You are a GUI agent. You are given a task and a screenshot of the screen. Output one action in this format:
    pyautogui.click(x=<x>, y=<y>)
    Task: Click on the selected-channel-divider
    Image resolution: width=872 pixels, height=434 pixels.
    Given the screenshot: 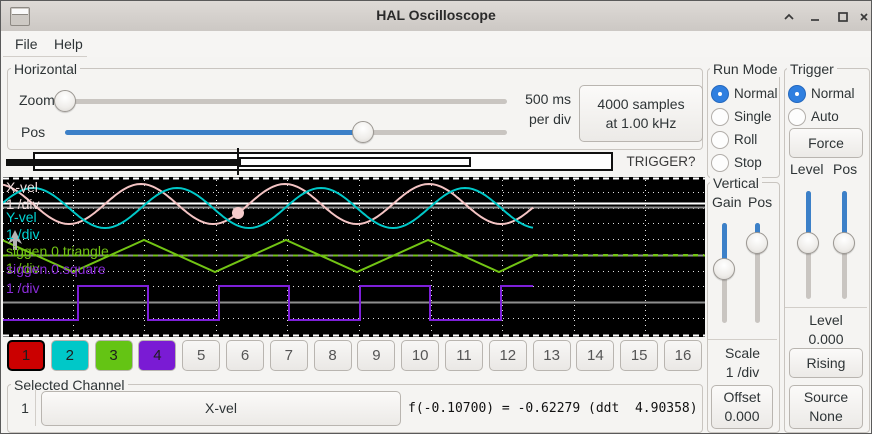 What is the action you would take?
    pyautogui.click(x=35, y=408)
    